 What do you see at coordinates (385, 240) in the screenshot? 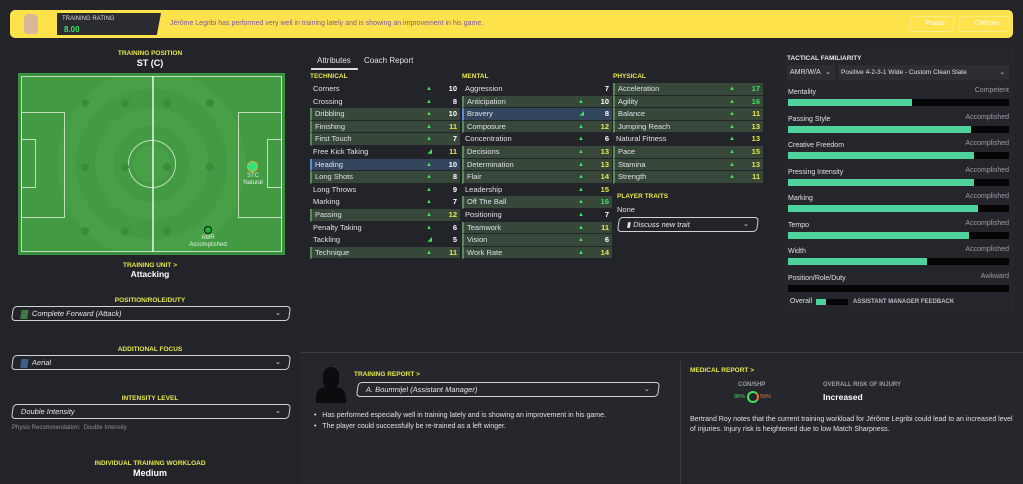
I see `attribute-row: Tackling ◢ 5` at bounding box center [385, 240].